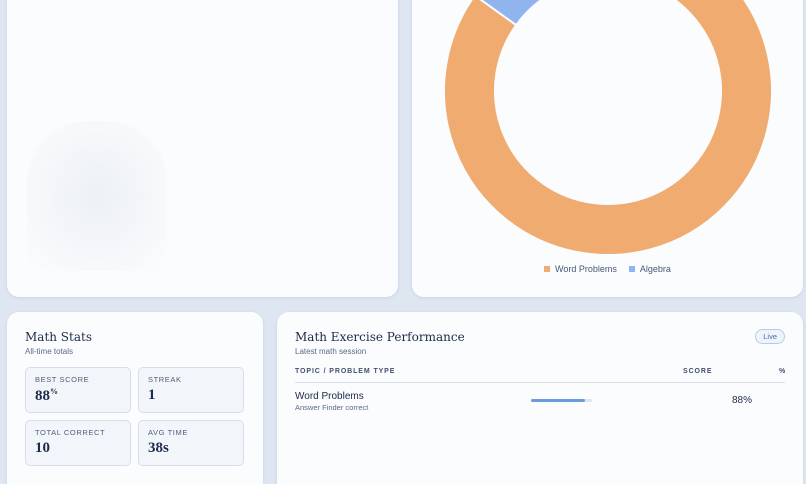  What do you see at coordinates (97, 196) in the screenshot?
I see `loading-placeholder` at bounding box center [97, 196].